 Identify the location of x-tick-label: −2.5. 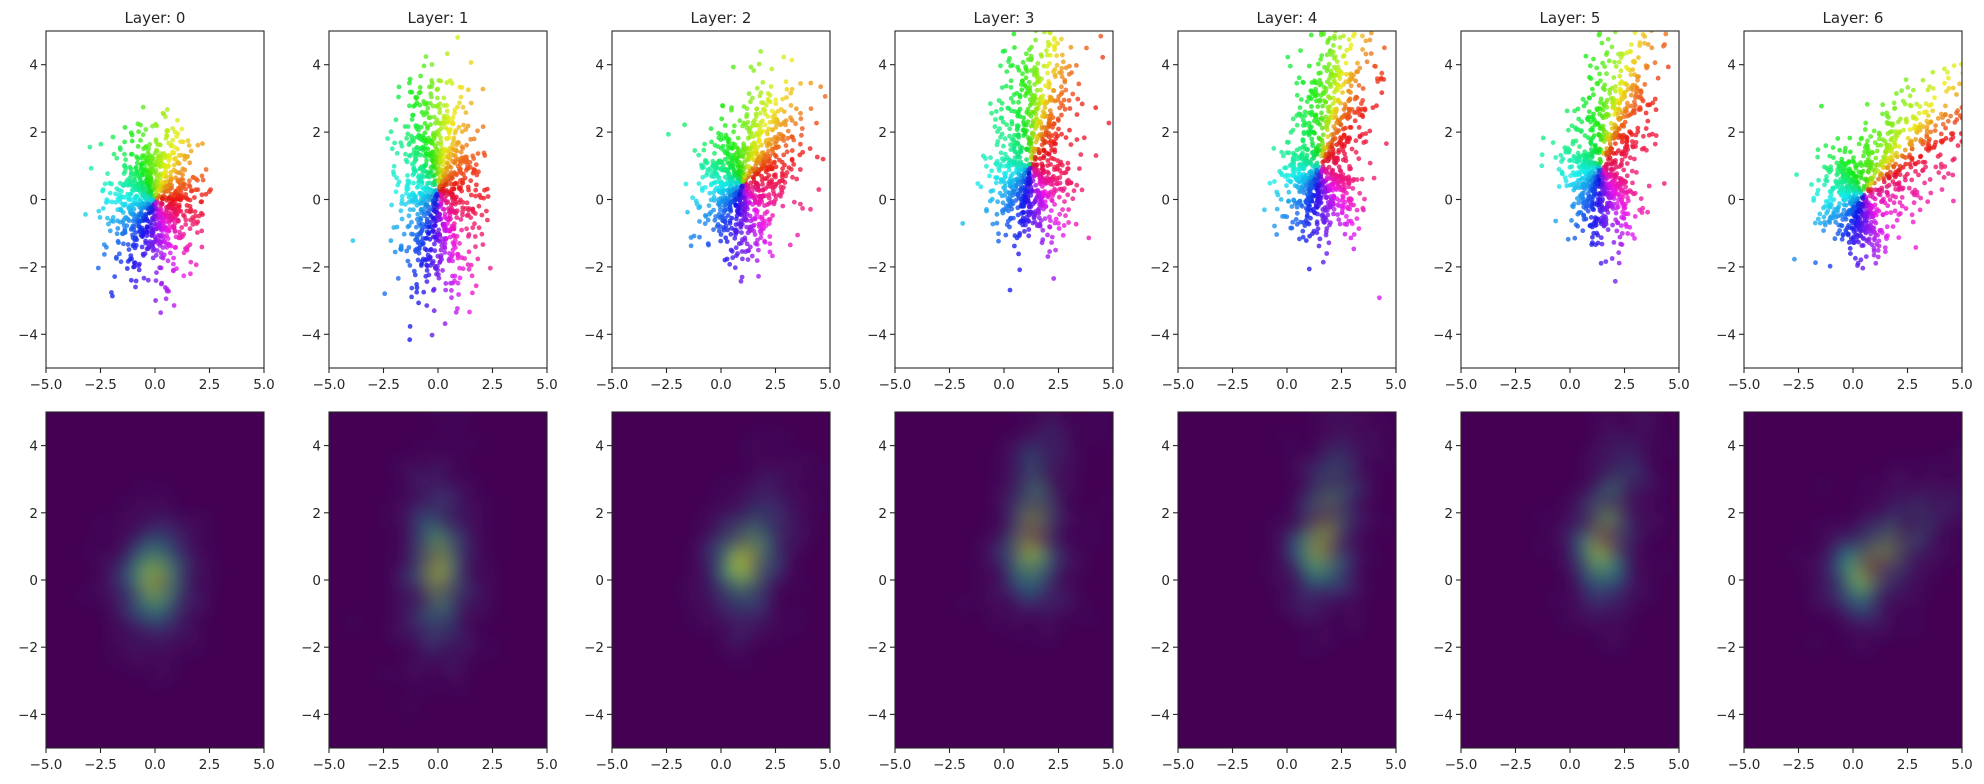
(666, 385).